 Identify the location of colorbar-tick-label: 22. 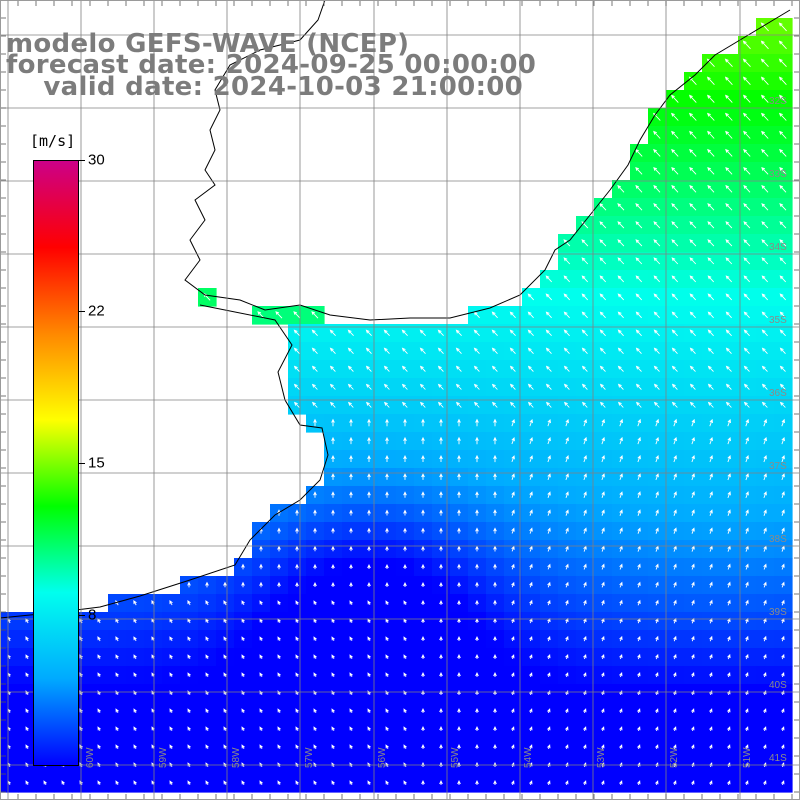
(96, 311).